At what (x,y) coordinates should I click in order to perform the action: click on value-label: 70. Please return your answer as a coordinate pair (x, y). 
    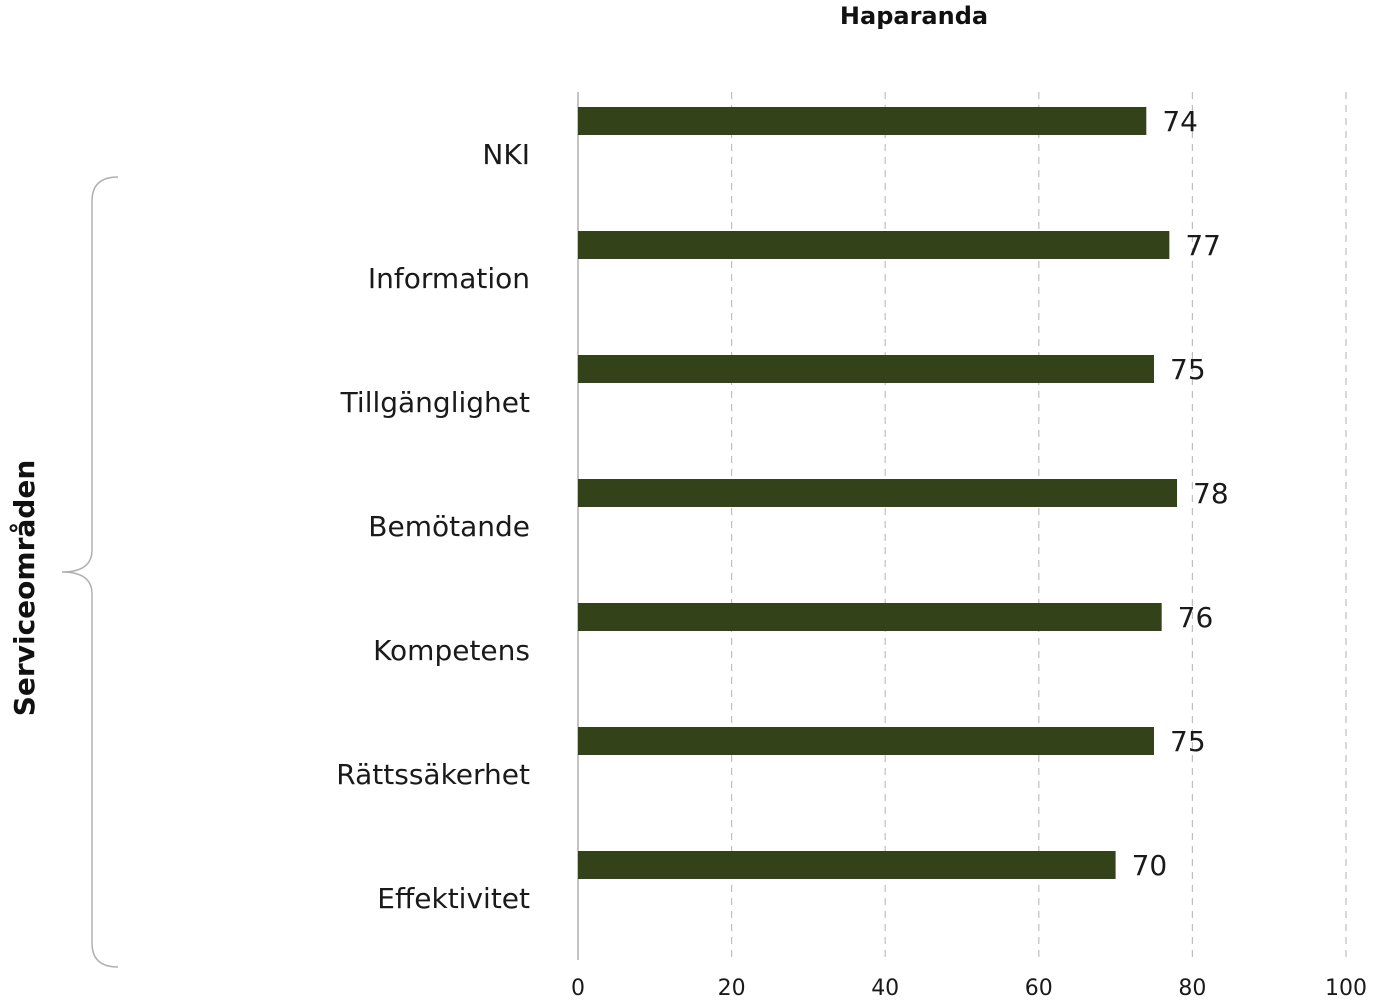
    Looking at the image, I should click on (1150, 865).